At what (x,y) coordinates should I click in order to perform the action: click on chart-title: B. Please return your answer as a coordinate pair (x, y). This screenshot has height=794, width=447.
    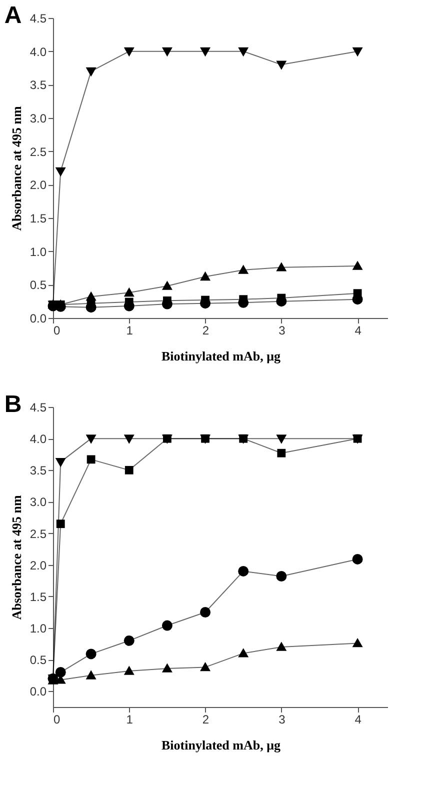
    Looking at the image, I should click on (13, 404).